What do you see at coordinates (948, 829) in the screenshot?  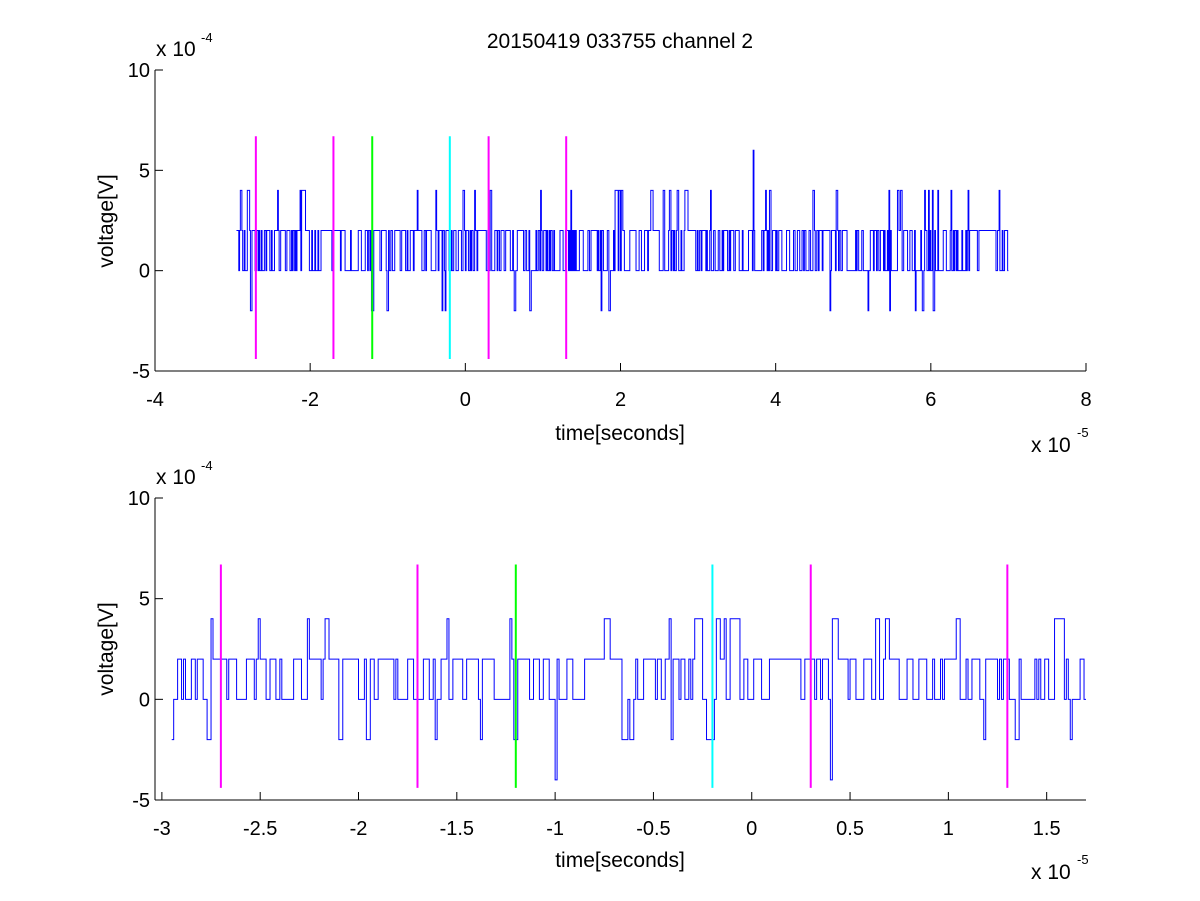 I see `bottom-x-tick-label: 1` at bounding box center [948, 829].